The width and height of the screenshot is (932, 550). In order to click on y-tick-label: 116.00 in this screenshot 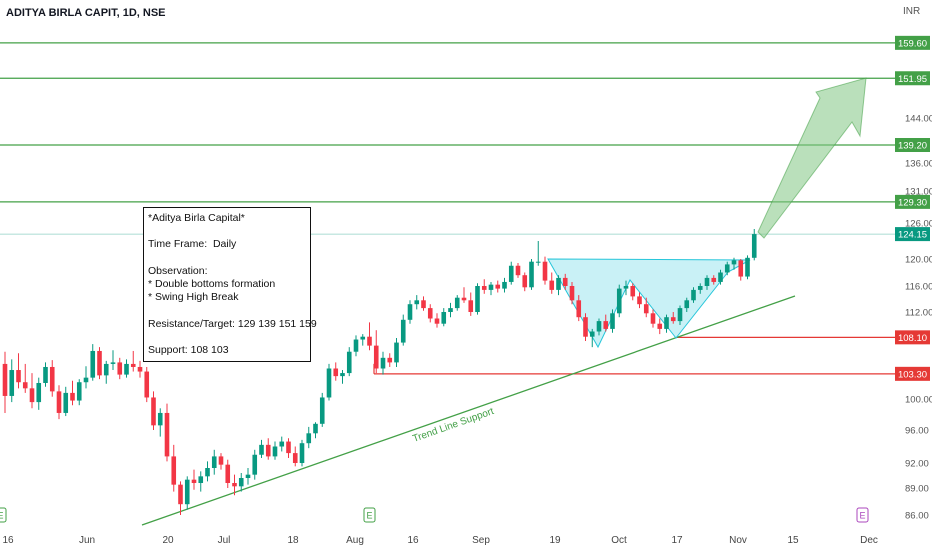, I will do `click(918, 287)`.